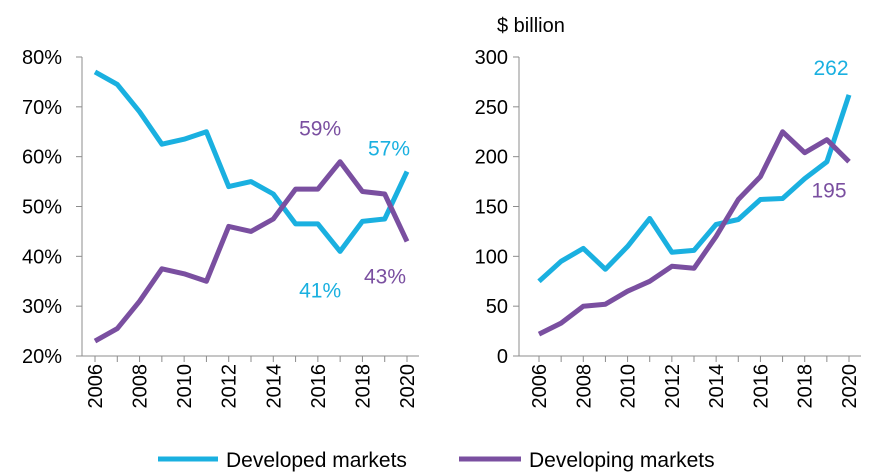  Describe the element at coordinates (622, 460) in the screenshot. I see `legend-label-developing-markets: Developing markets` at that location.